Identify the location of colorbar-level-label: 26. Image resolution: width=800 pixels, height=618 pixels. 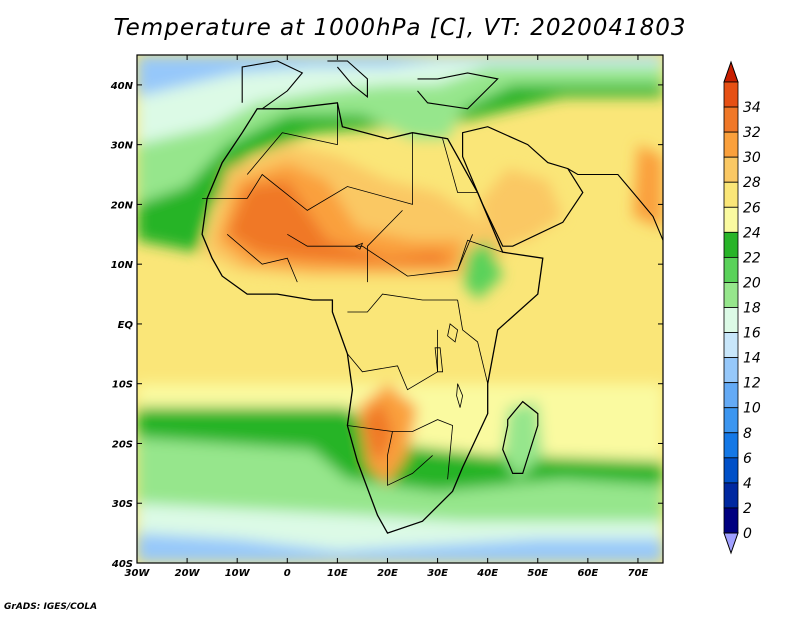
(752, 208).